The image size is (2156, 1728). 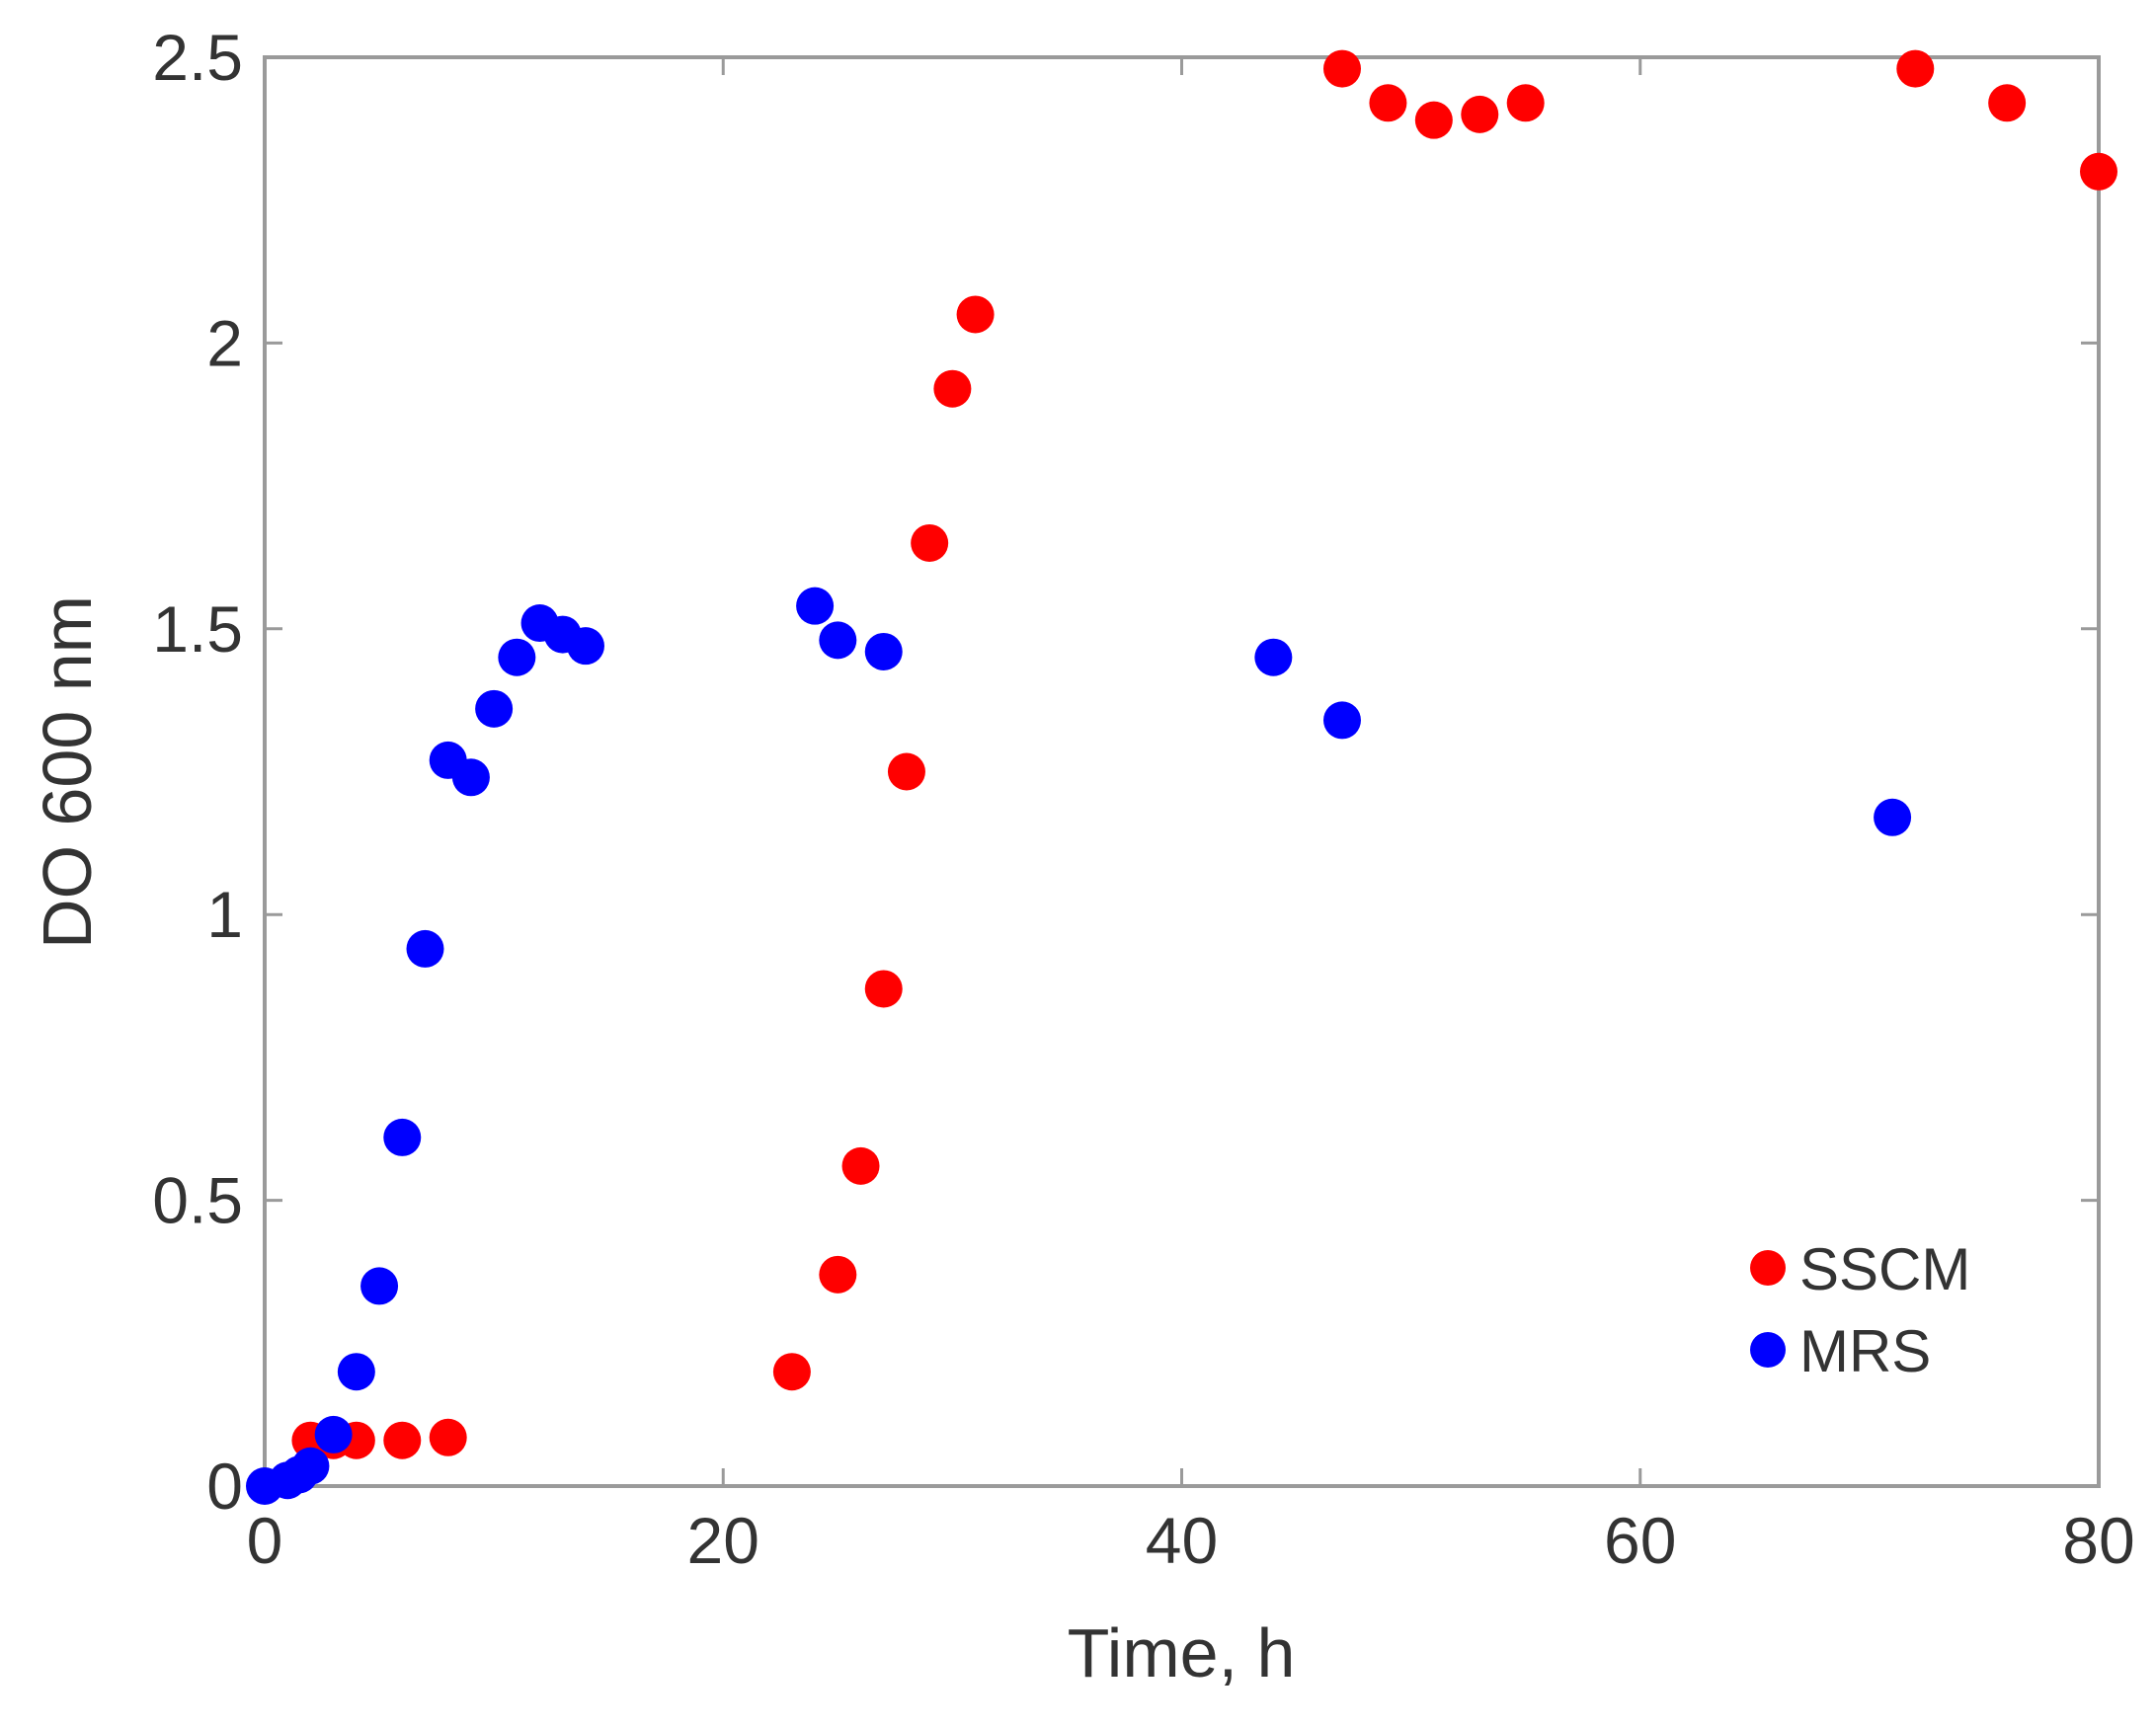 I want to click on y-axis-title: DO 600 nm, so click(x=68, y=772).